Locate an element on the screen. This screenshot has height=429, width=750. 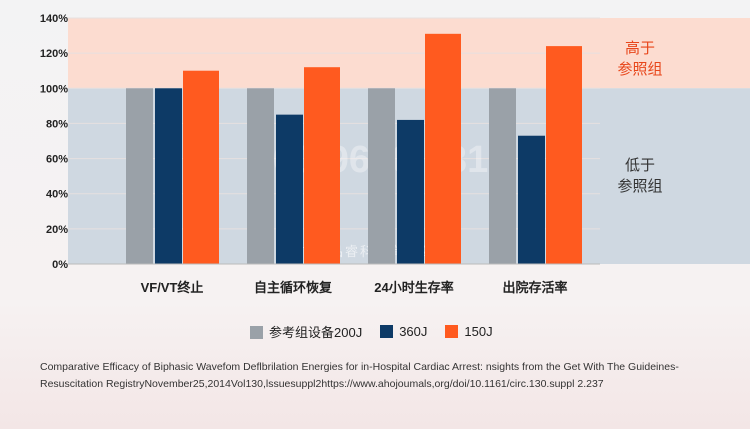
bar-参考组设备200J-3 is located at coordinates (502, 176).